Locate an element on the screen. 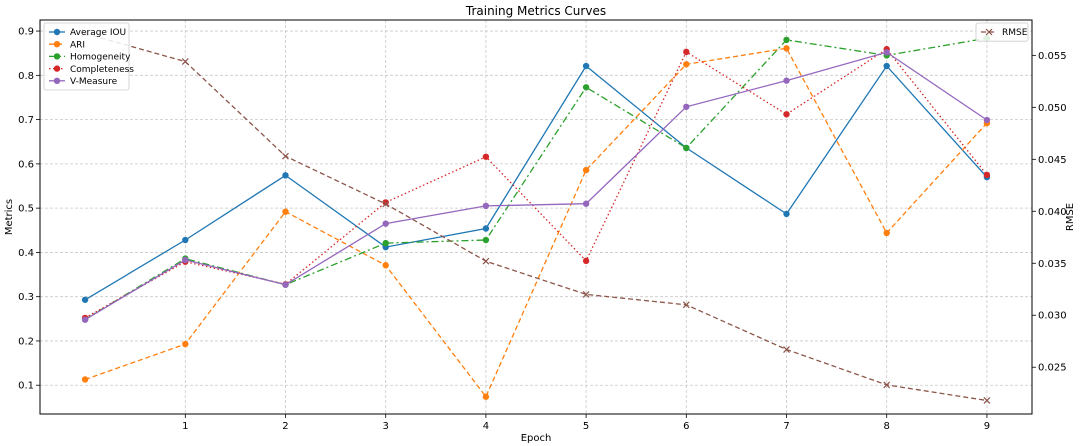 This screenshot has width=1084, height=446. legend-marker-rmse is located at coordinates (989, 32).